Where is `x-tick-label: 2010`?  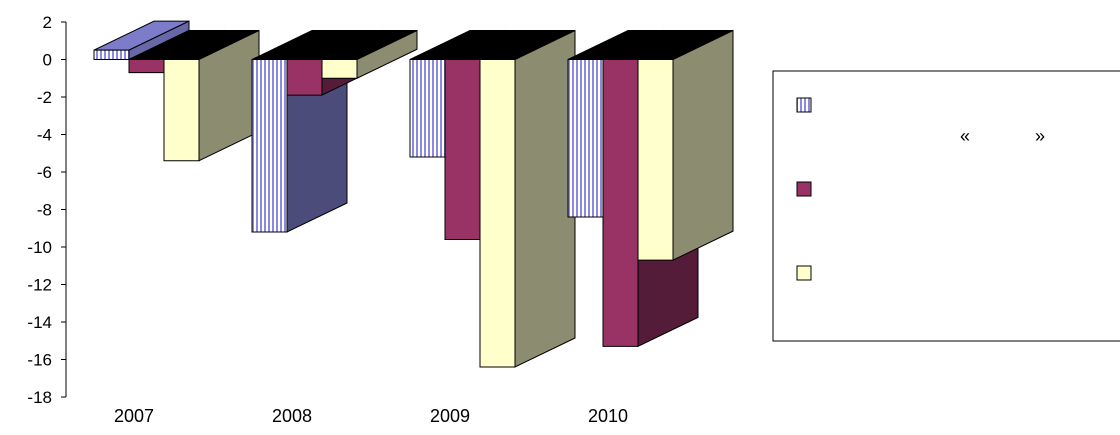
x-tick-label: 2010 is located at coordinates (608, 416).